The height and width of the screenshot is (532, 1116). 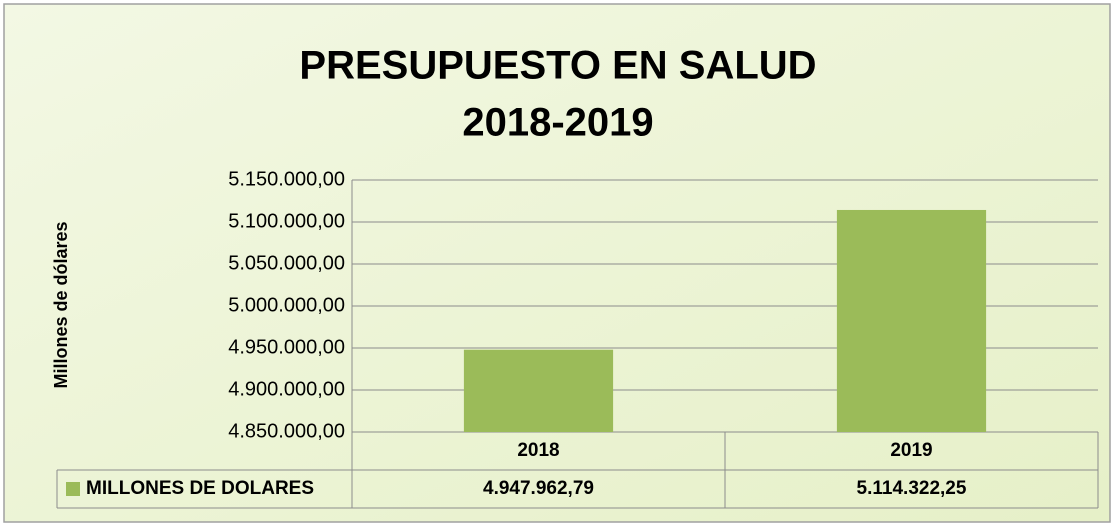 I want to click on y-tick-label: 5.100.000,00, so click(x=286, y=221).